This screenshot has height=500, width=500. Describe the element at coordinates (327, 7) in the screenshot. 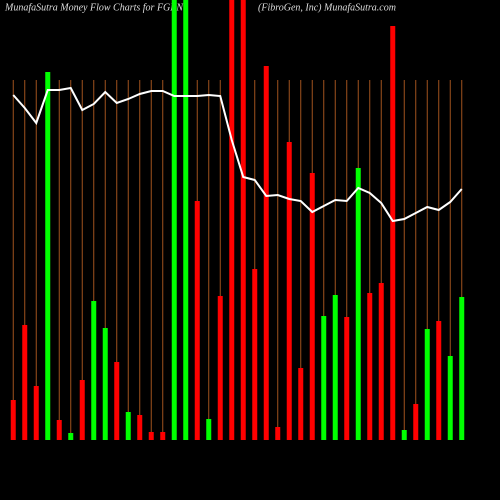

I see `chart-subtitle: (FibroGen, Inc) MunafaSutra.com` at that location.